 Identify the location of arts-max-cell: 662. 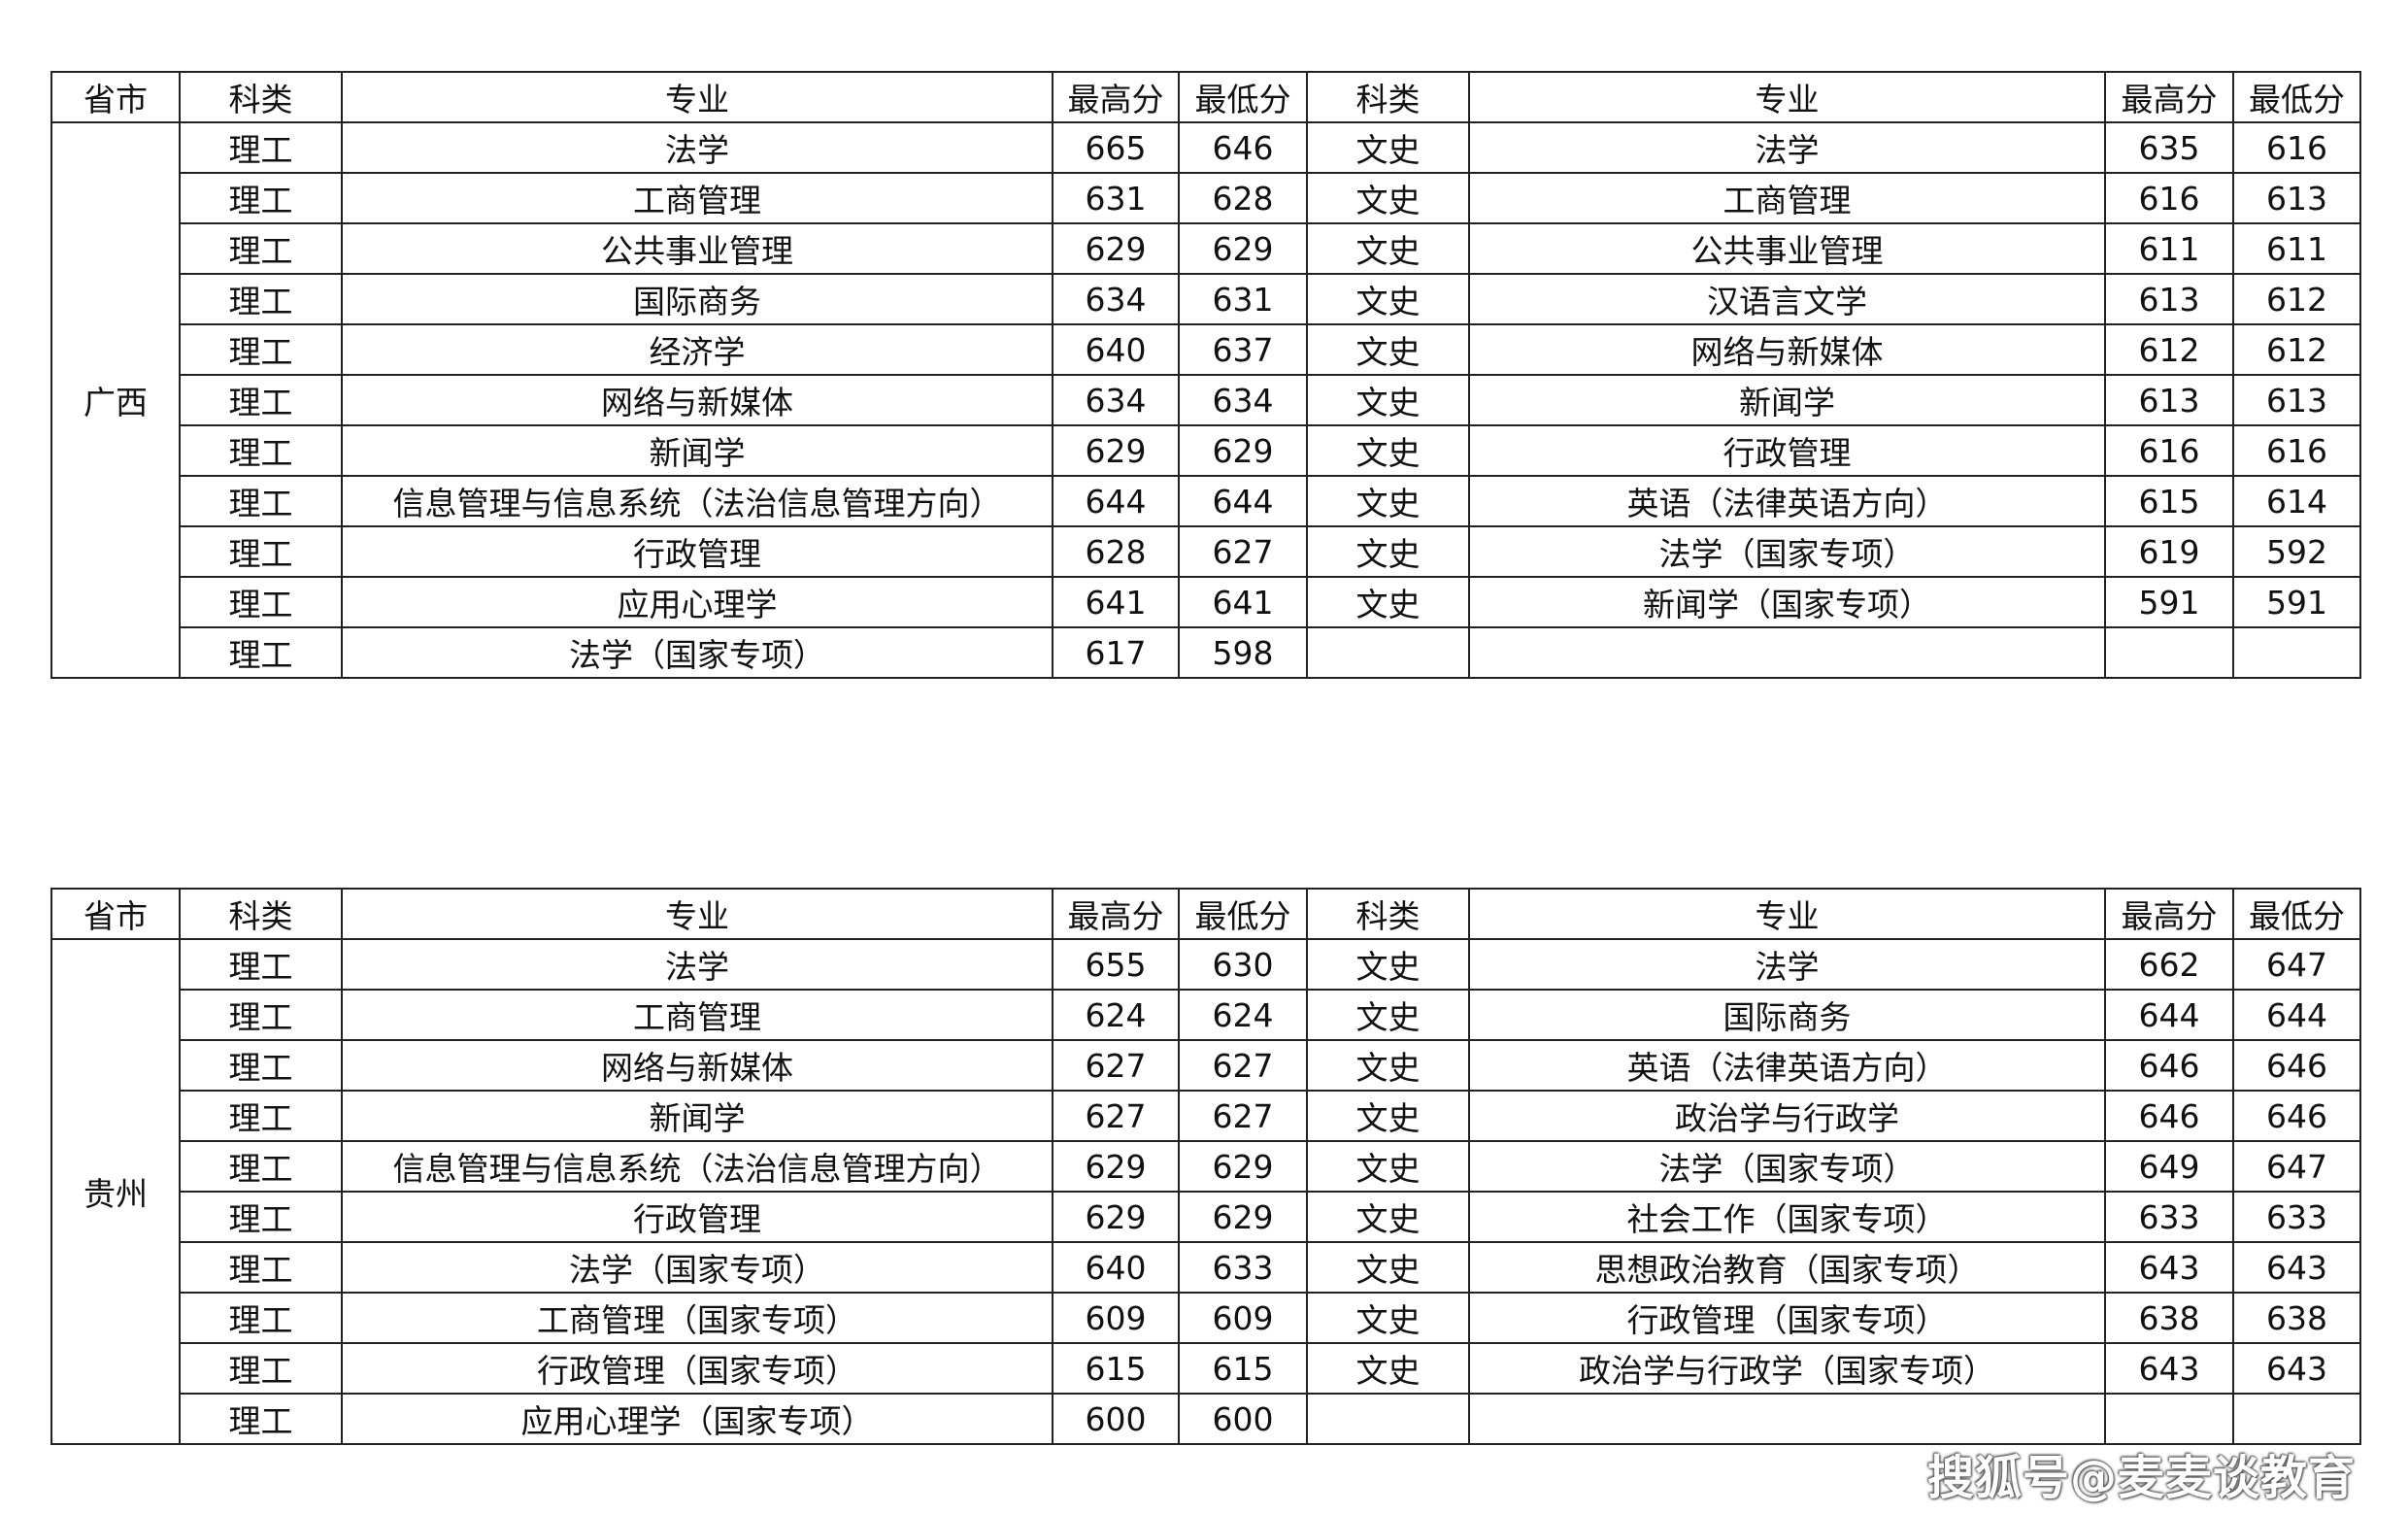
(2169, 964).